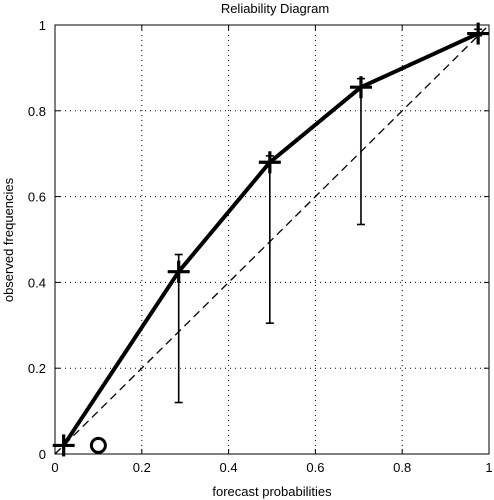  What do you see at coordinates (8, 239) in the screenshot?
I see `y-axis-label: observed frequencies` at bounding box center [8, 239].